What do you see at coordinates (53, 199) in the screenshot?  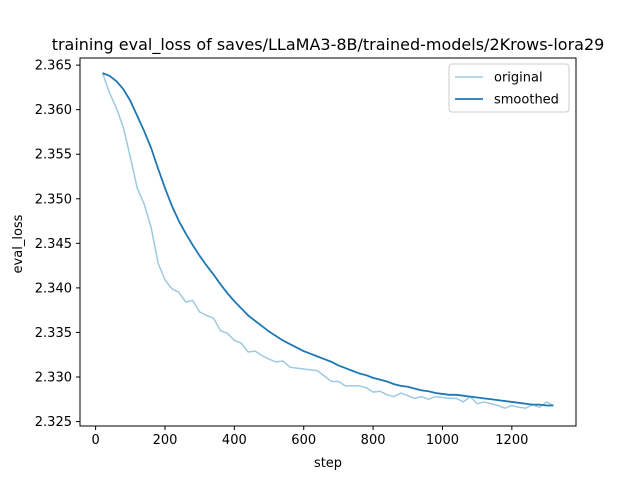 I see `y-tick-label: 2.350` at bounding box center [53, 199].